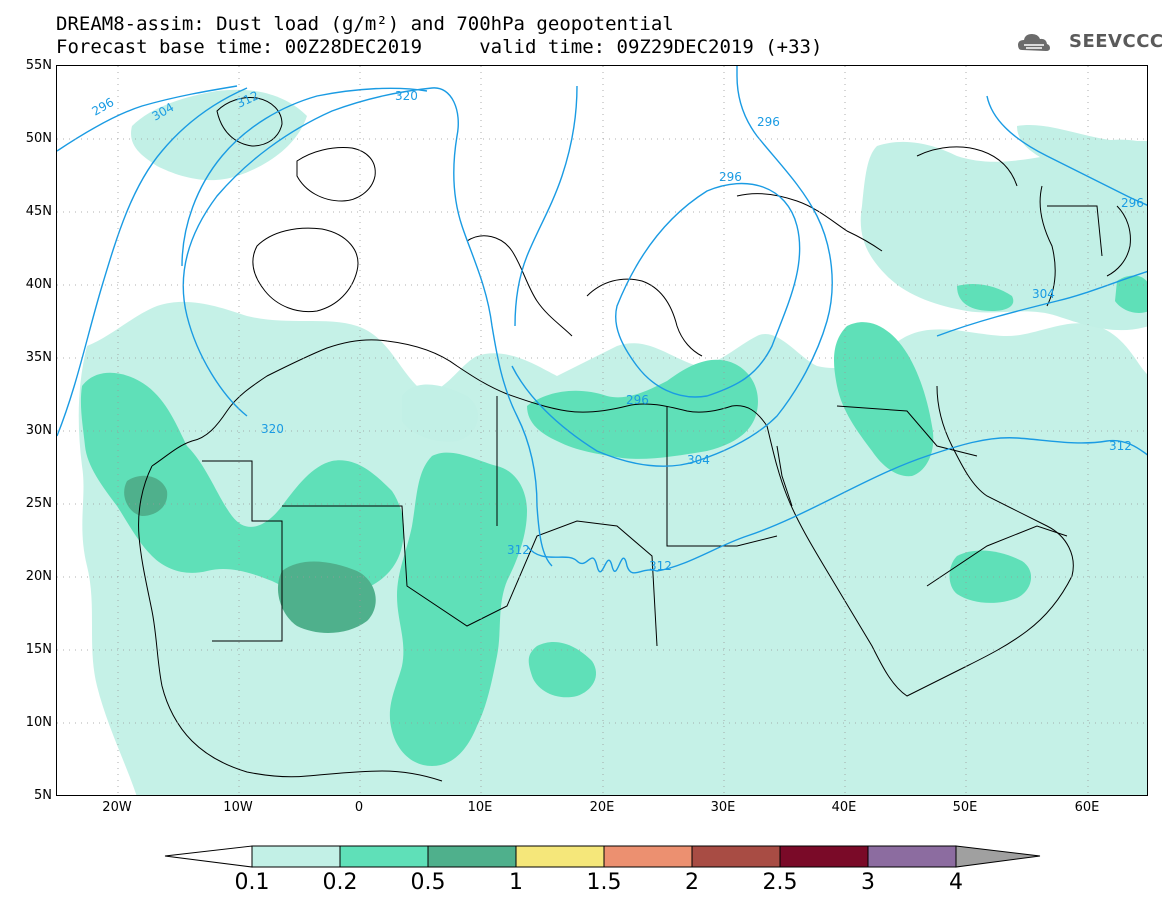 The height and width of the screenshot is (907, 1165). What do you see at coordinates (38, 430) in the screenshot?
I see `lat-label: 30N` at bounding box center [38, 430].